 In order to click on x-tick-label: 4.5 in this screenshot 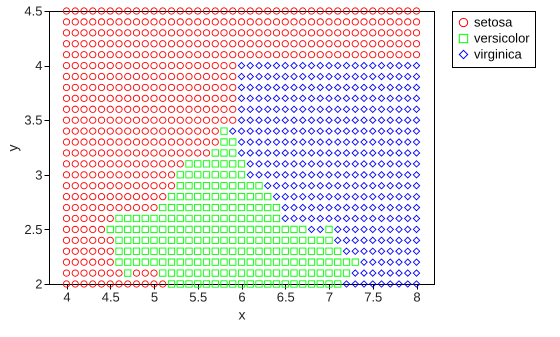, I will do `click(111, 297)`.